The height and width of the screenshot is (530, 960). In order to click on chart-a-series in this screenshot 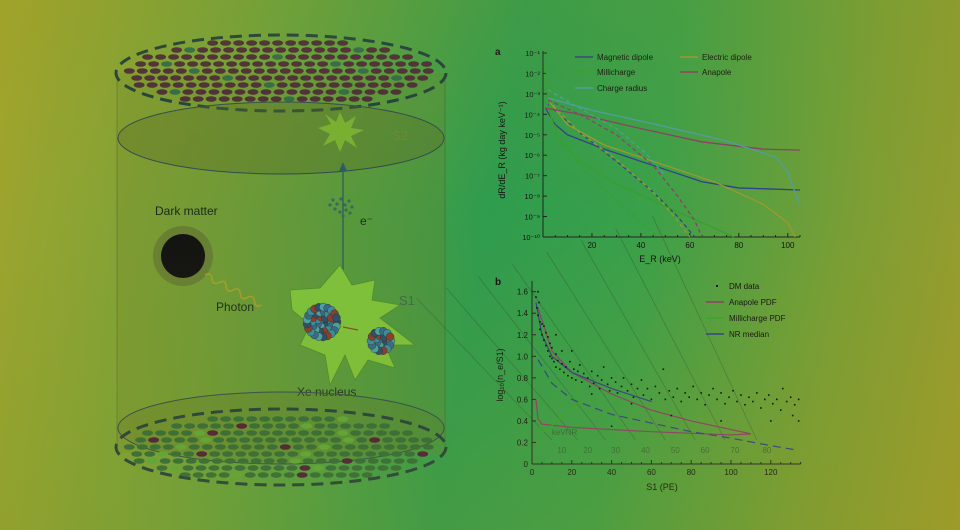, I will do `click(672, 150)`.